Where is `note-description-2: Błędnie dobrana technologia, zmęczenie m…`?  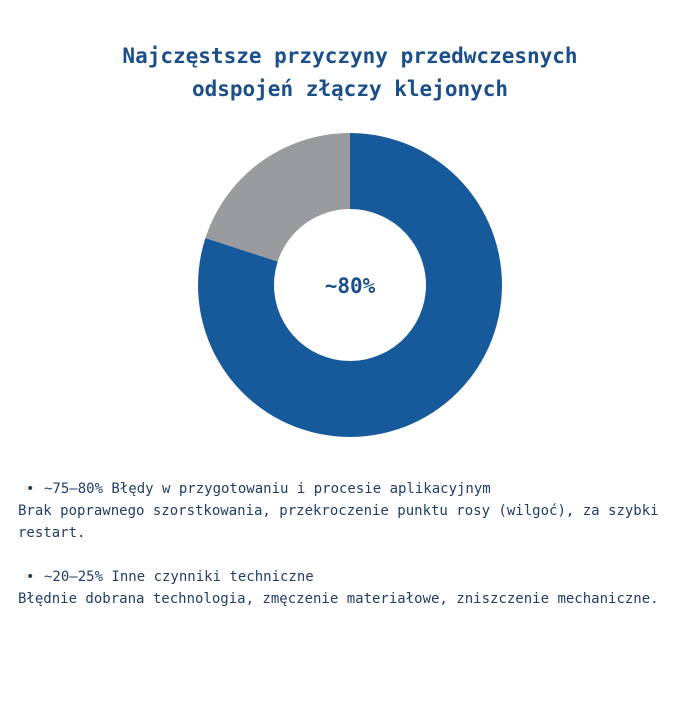
note-description-2: Błędnie dobrana technologia, zmęczenie m… is located at coordinates (338, 599).